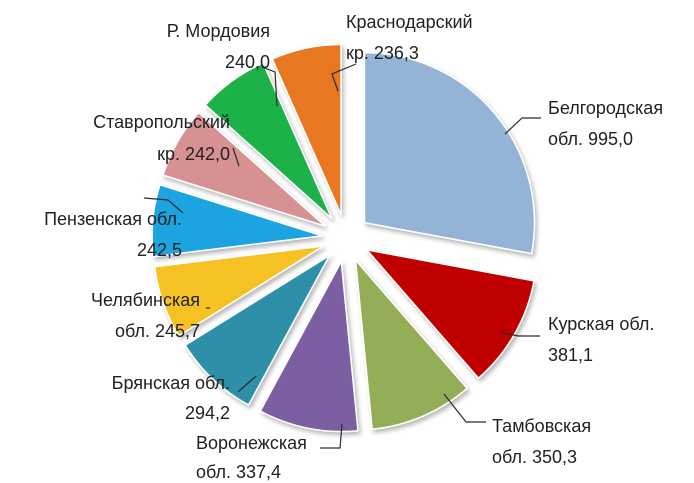 This screenshot has width=694, height=483. Describe the element at coordinates (207, 413) in the screenshot. I see `data-label-line-2: 294,2` at that location.